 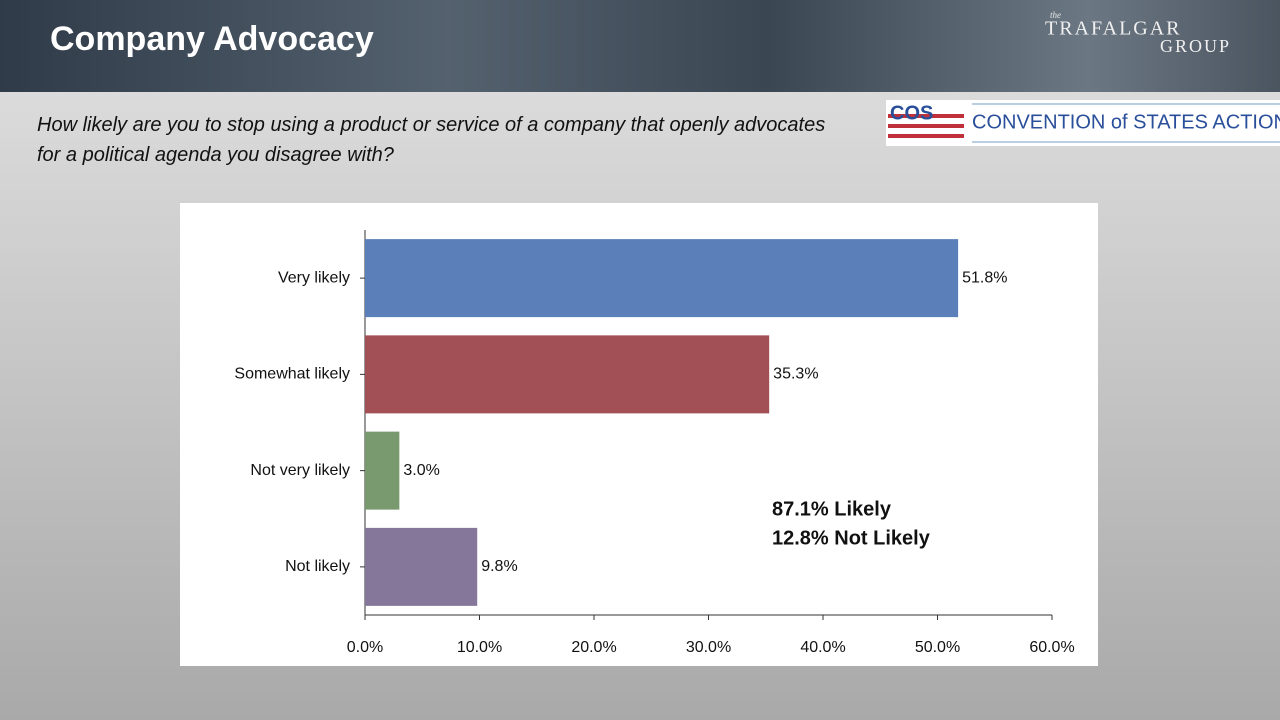 What do you see at coordinates (911, 113) in the screenshot?
I see `cos-mark: COS` at bounding box center [911, 113].